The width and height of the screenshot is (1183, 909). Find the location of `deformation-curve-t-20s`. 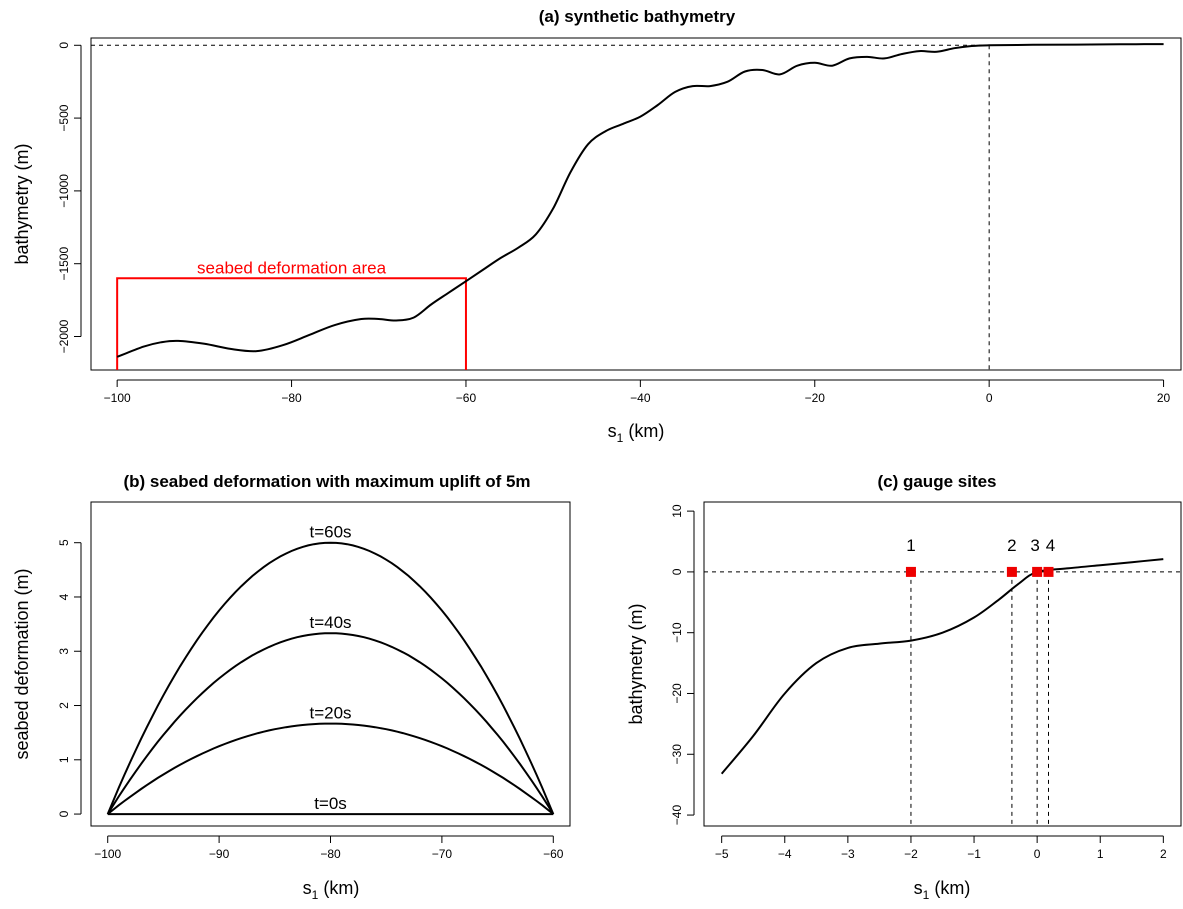

deformation-curve-t-20s is located at coordinates (330, 768).